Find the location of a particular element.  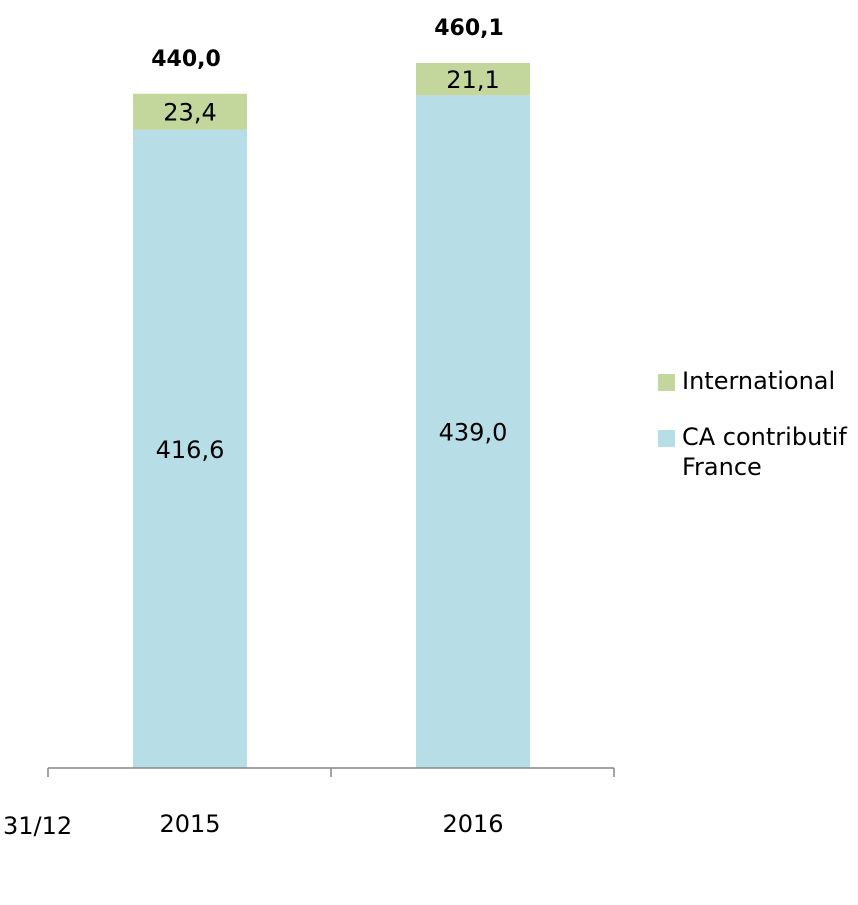

bar-france-2016 is located at coordinates (473, 432).